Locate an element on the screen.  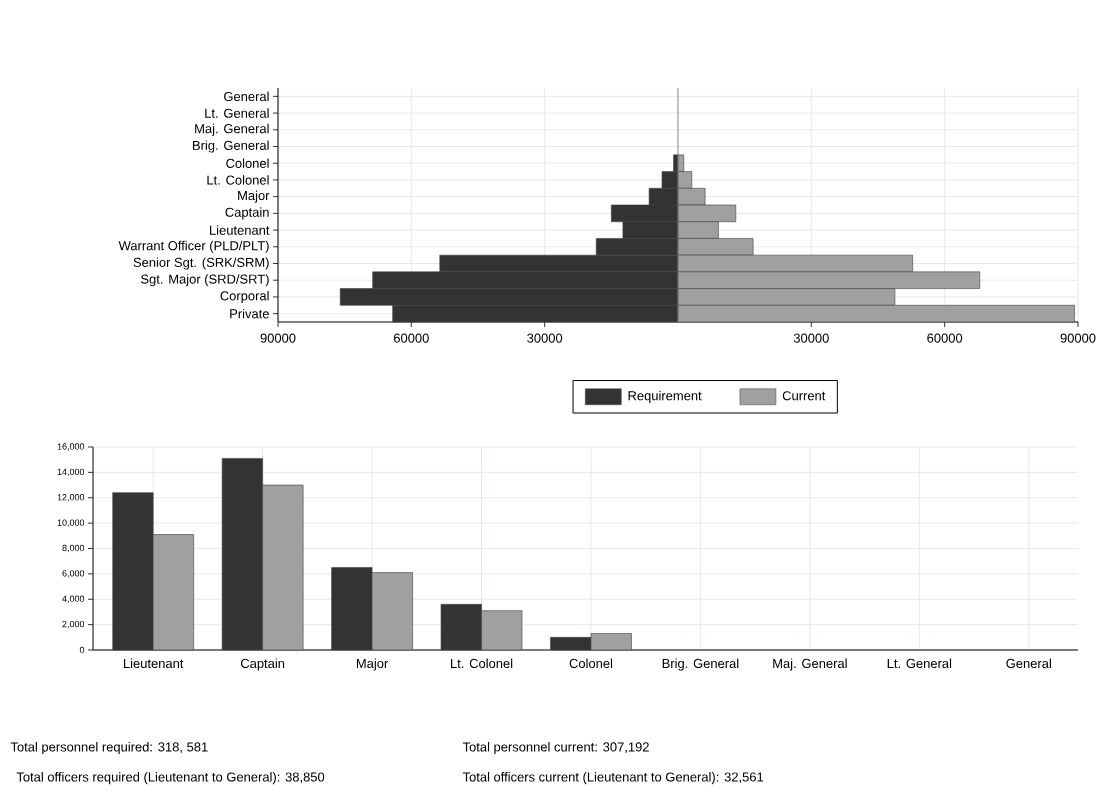
x-tick-label: Captain is located at coordinates (262, 664).